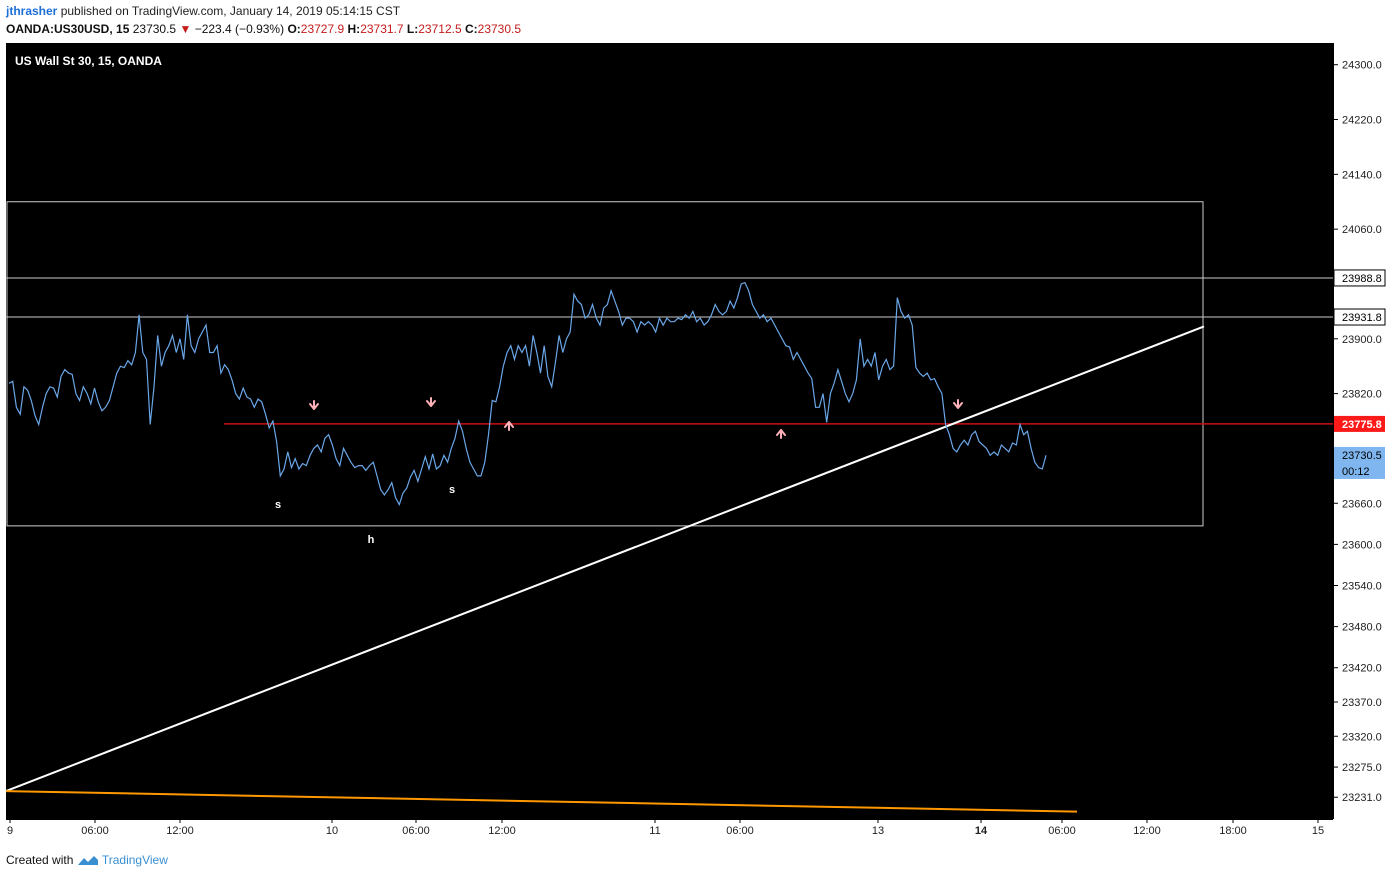 The image size is (1396, 879). What do you see at coordinates (1362, 768) in the screenshot?
I see `price-tick-label: 23275.0` at bounding box center [1362, 768].